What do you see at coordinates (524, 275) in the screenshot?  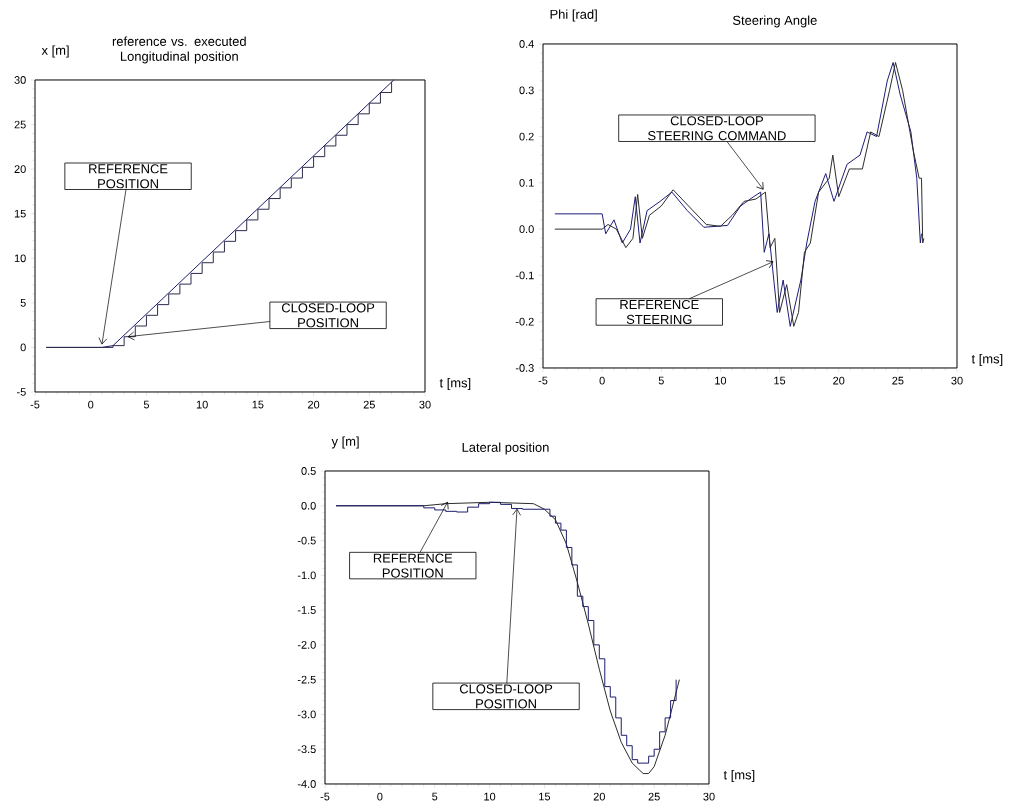 I see `y-tick-label: -0.1` at bounding box center [524, 275].